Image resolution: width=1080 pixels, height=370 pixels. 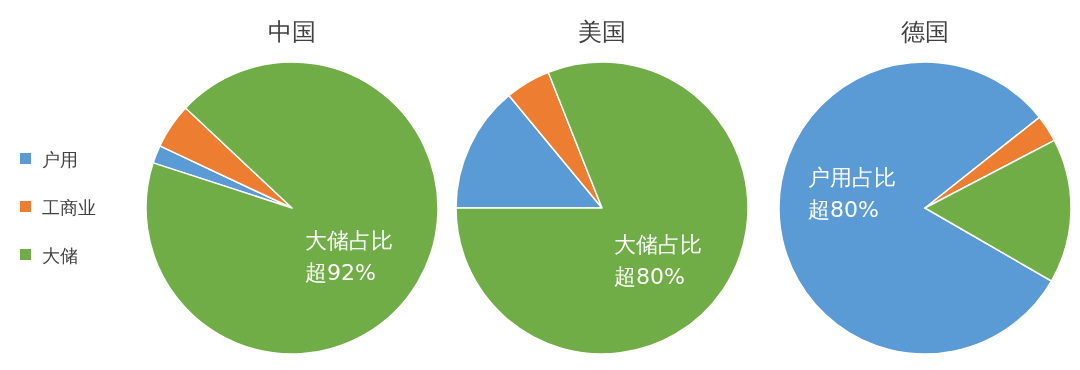 What do you see at coordinates (925, 32) in the screenshot?
I see `chart-title: 德国` at bounding box center [925, 32].